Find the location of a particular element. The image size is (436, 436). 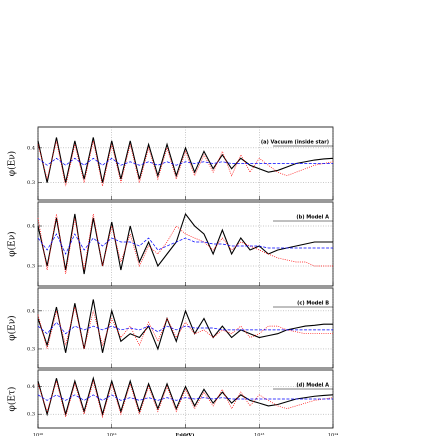

panel-annotation: (d) Model A is located at coordinates (312, 386).